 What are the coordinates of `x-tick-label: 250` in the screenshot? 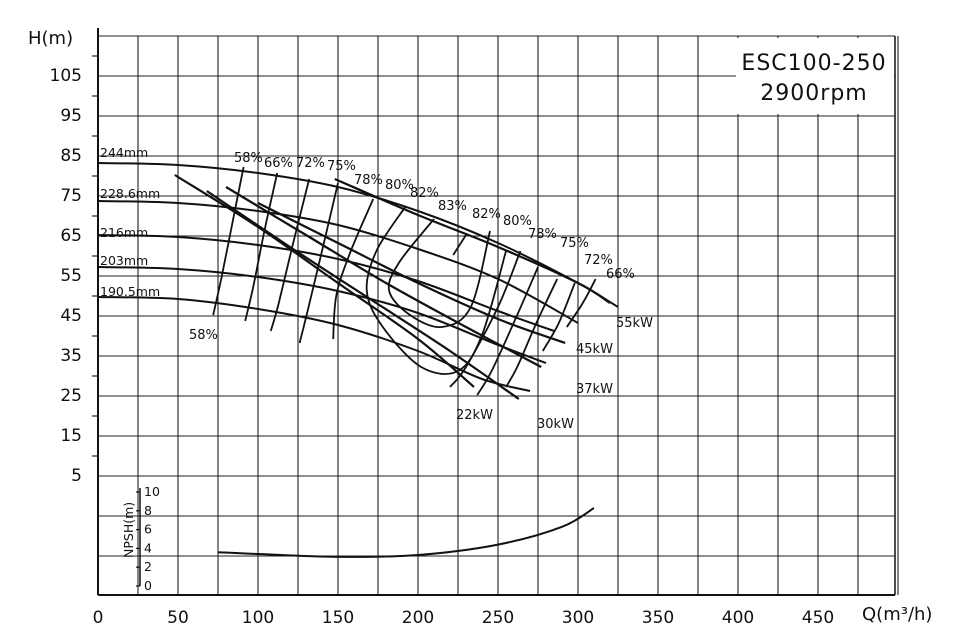 It's located at (498, 618).